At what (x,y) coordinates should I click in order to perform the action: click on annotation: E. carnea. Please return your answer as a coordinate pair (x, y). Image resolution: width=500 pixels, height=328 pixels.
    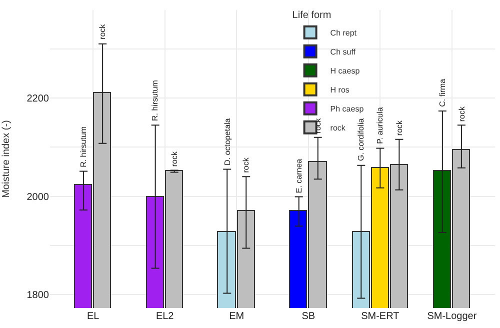
    Looking at the image, I should click on (299, 176).